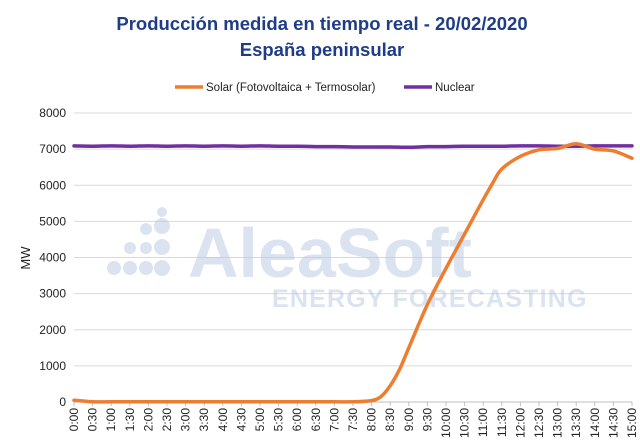 This screenshot has height=444, width=640. I want to click on series-line-nuclear, so click(353, 147).